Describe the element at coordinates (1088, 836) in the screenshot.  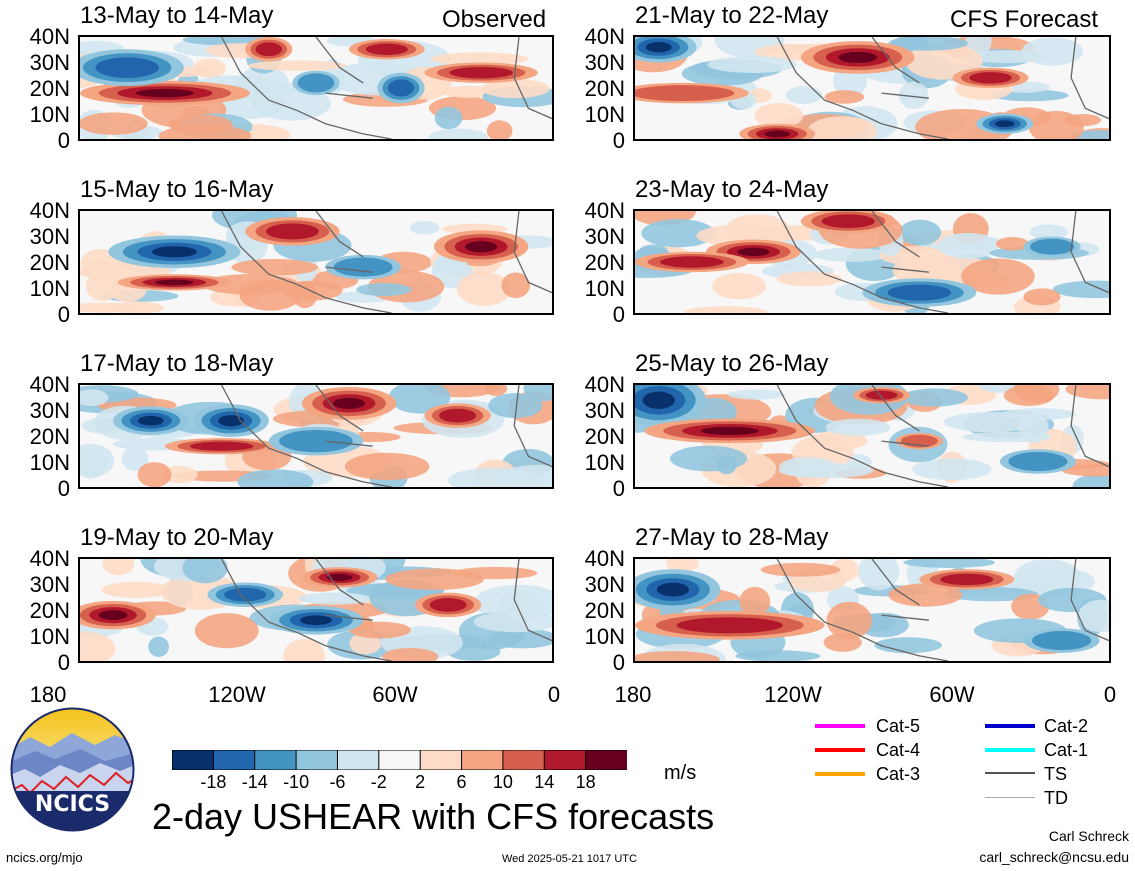
I see `footer-author: Carl Schreck` at that location.